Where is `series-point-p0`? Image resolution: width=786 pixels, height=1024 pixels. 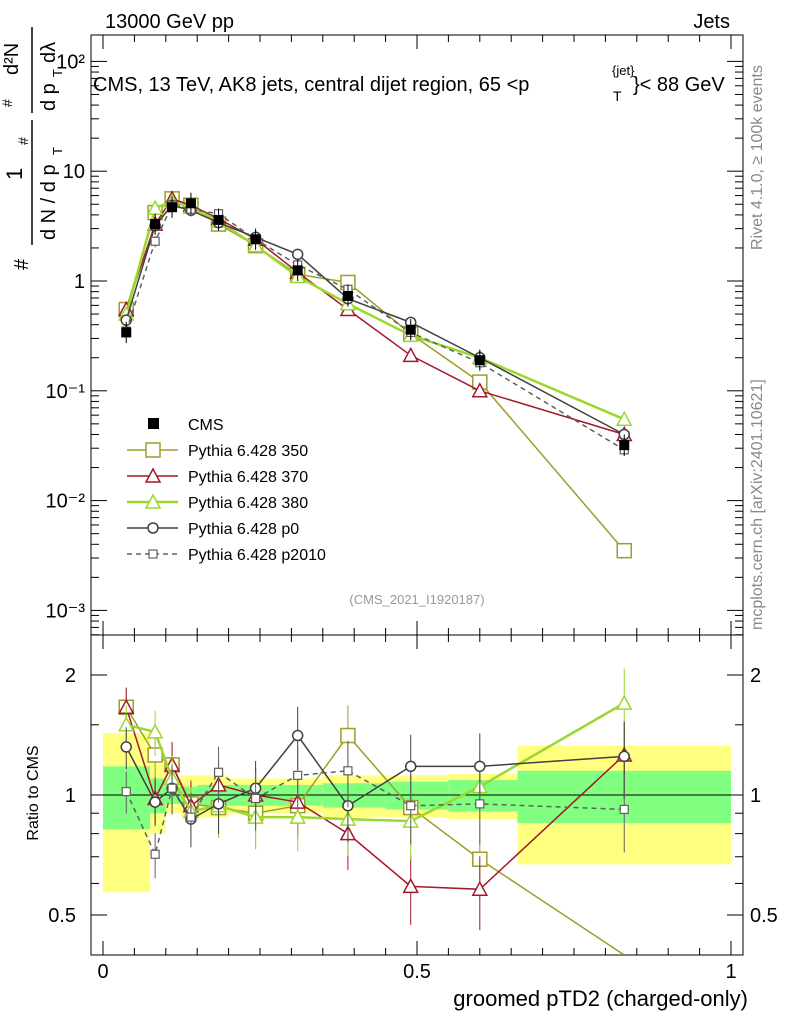
series-point-p0 is located at coordinates (297, 254).